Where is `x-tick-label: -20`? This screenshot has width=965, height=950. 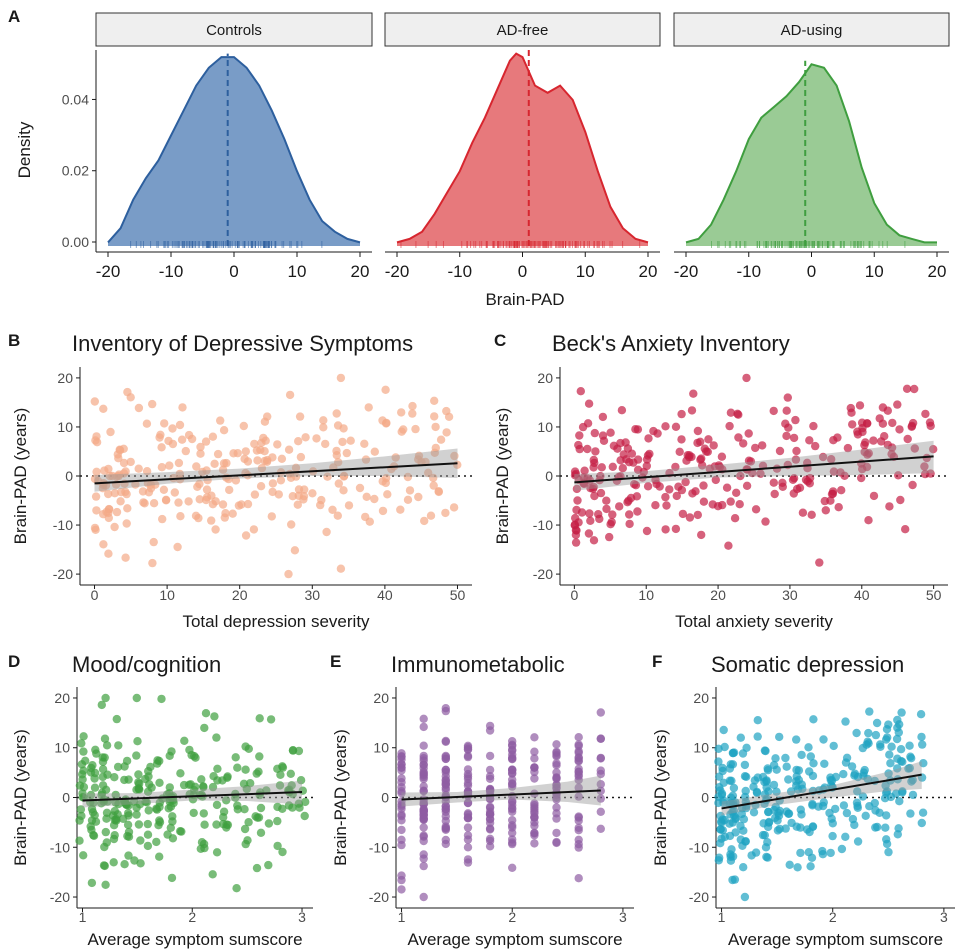 x-tick-label: -20 is located at coordinates (686, 271).